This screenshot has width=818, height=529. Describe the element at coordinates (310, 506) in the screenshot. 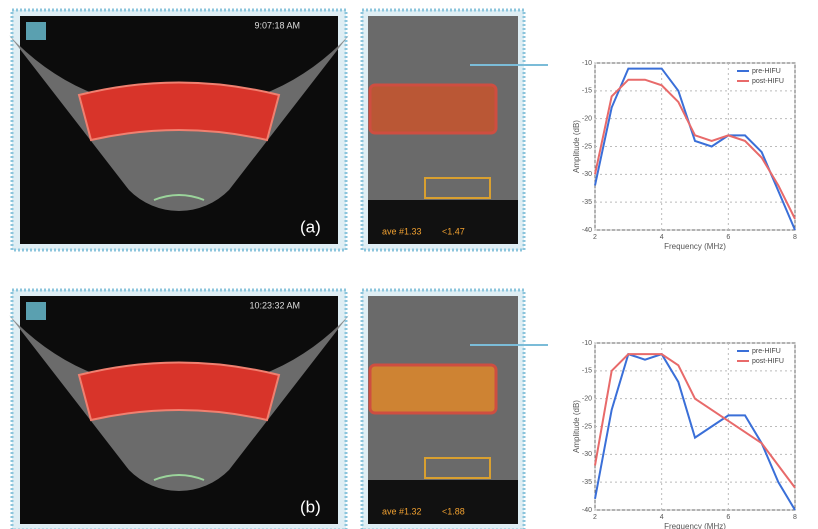

I see `panel-label: (b)` at that location.